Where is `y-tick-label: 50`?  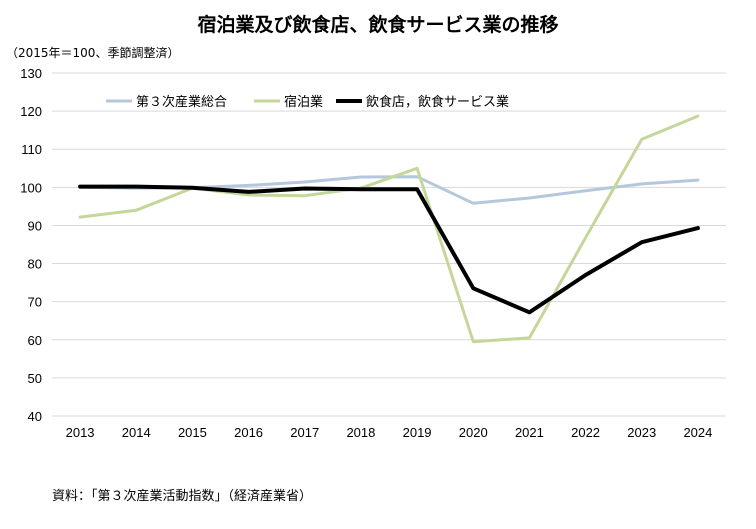
y-tick-label: 50 is located at coordinates (35, 378).